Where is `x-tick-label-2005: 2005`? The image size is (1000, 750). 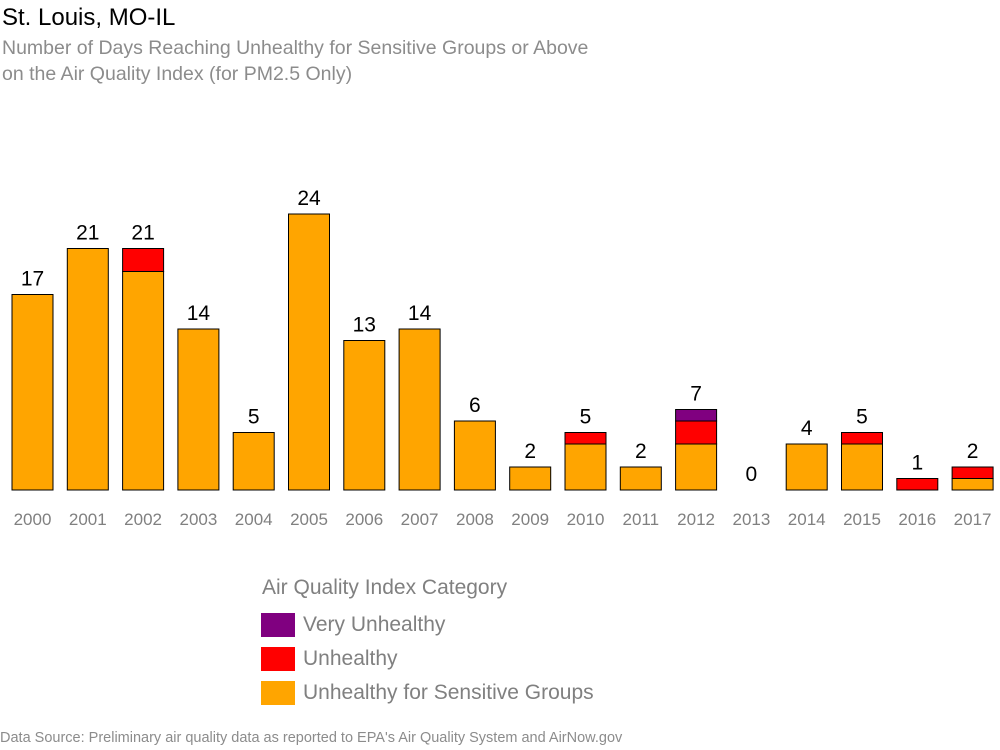 x-tick-label-2005: 2005 is located at coordinates (309, 519).